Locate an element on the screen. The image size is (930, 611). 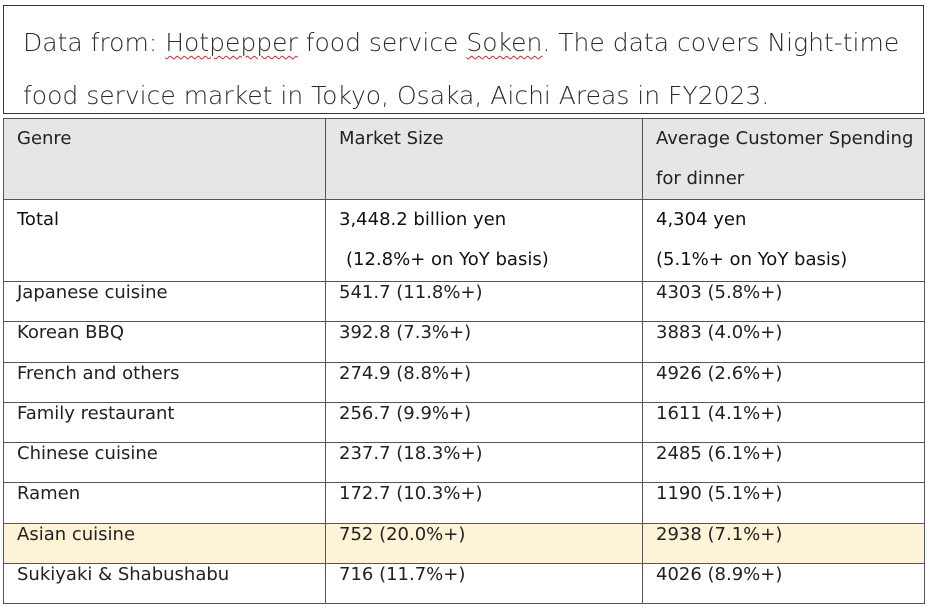
header-spending: Average Customer Spending for dinner is located at coordinates (783, 159).